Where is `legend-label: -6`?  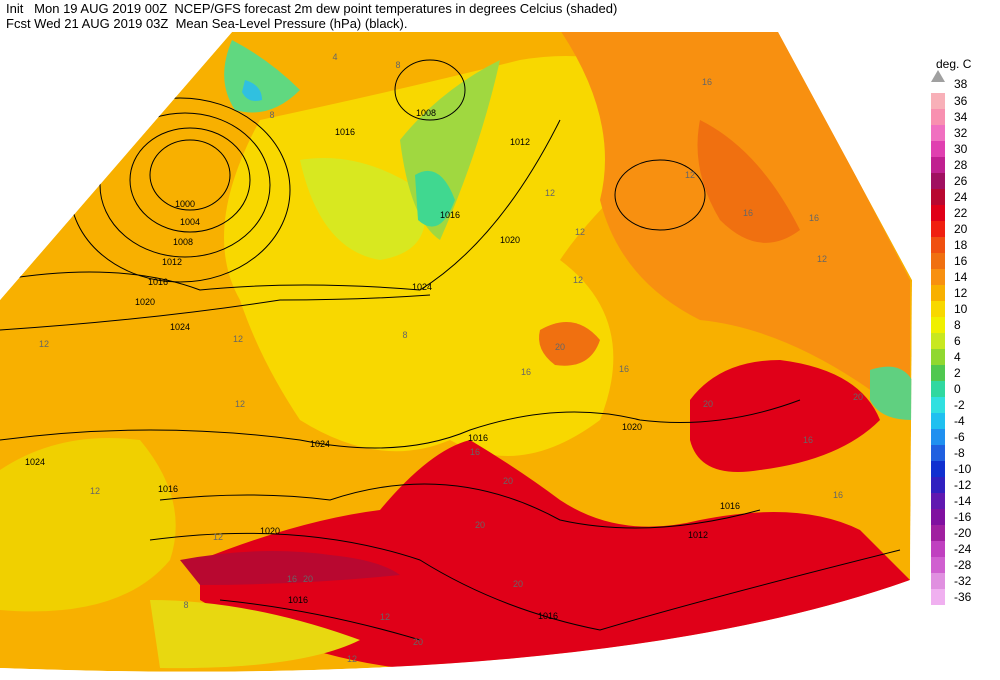
legend-label: -6 is located at coordinates (959, 437).